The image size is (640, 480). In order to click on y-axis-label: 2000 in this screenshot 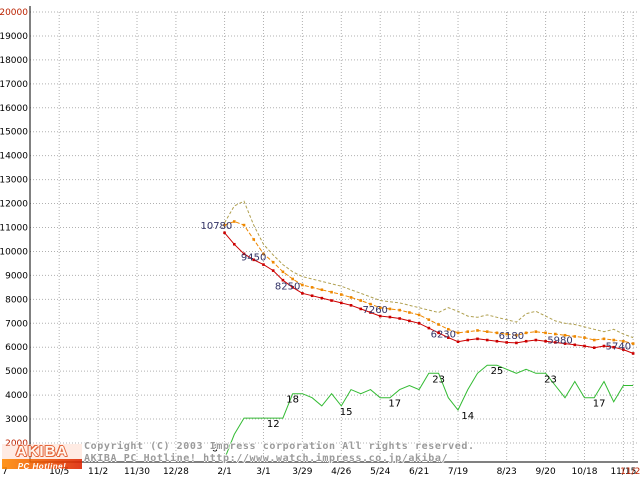, I will do `click(16, 444)`.